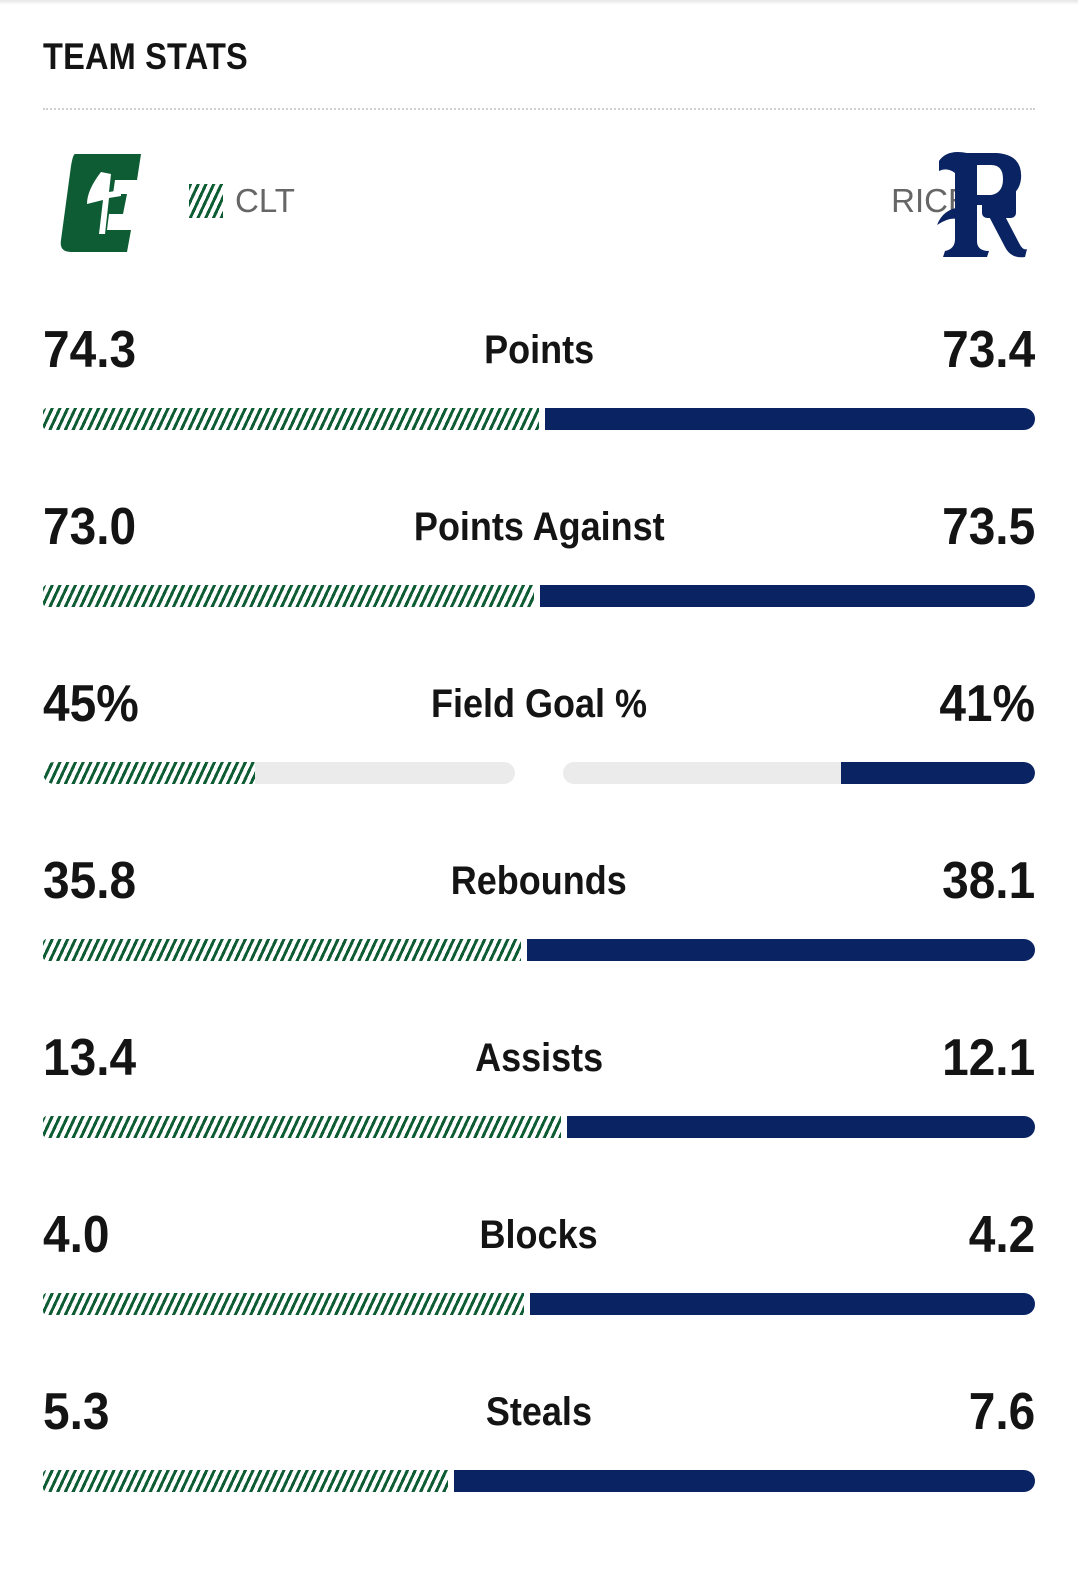 The width and height of the screenshot is (1078, 1592). What do you see at coordinates (90, 350) in the screenshot?
I see `stat-value-left: 74.3` at bounding box center [90, 350].